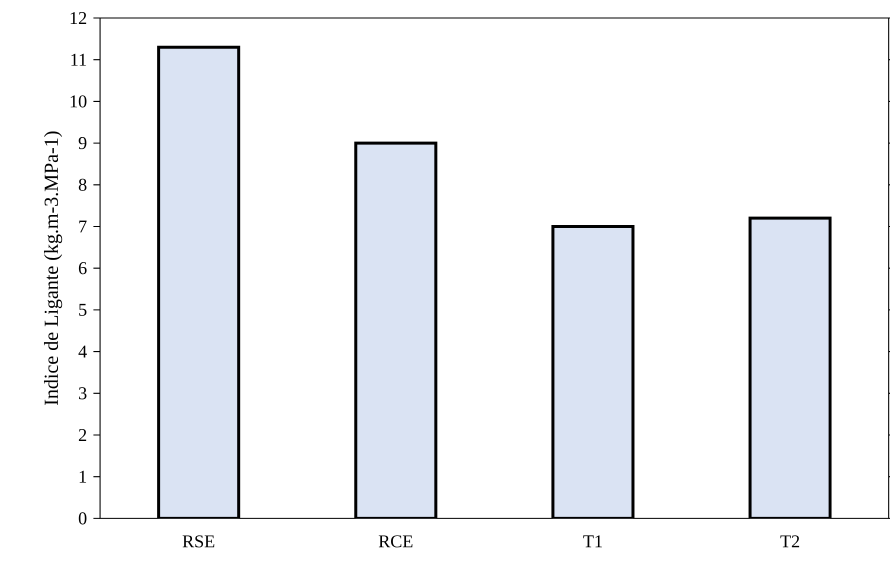 This screenshot has height=569, width=890. What do you see at coordinates (395, 541) in the screenshot?
I see `x-tick-label: RCE` at bounding box center [395, 541].